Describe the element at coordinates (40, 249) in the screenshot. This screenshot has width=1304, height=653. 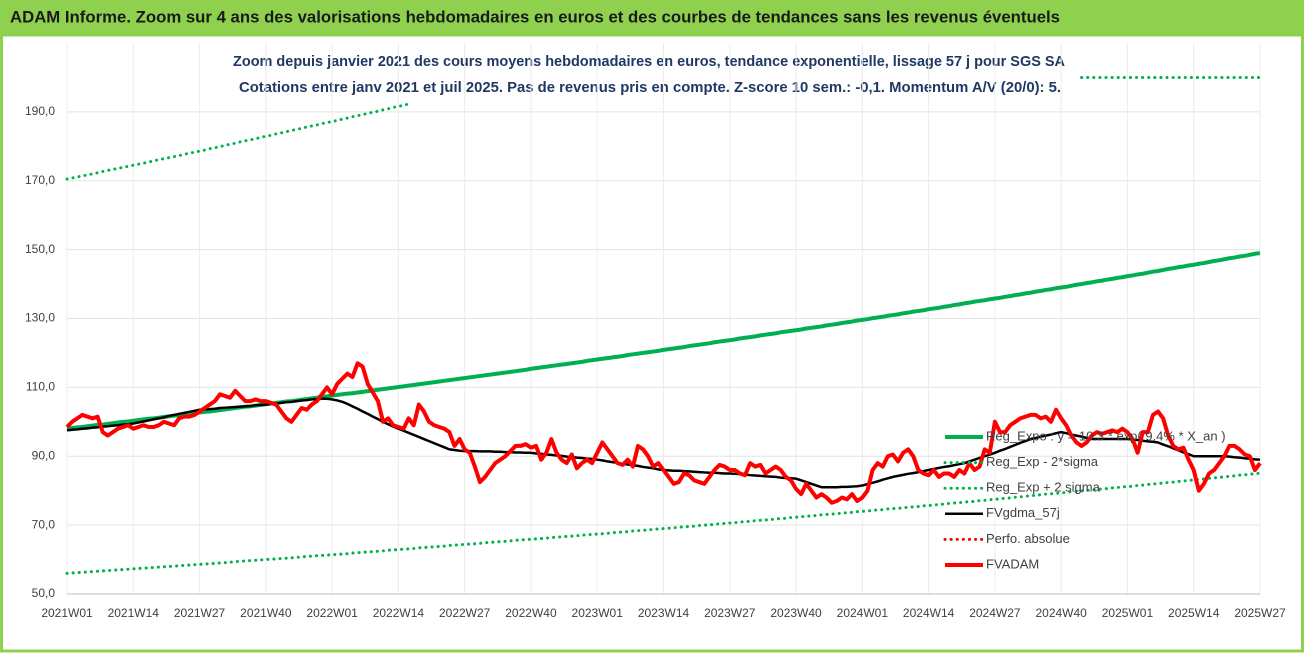
I see `y-tick-label: 150,0` at that location.